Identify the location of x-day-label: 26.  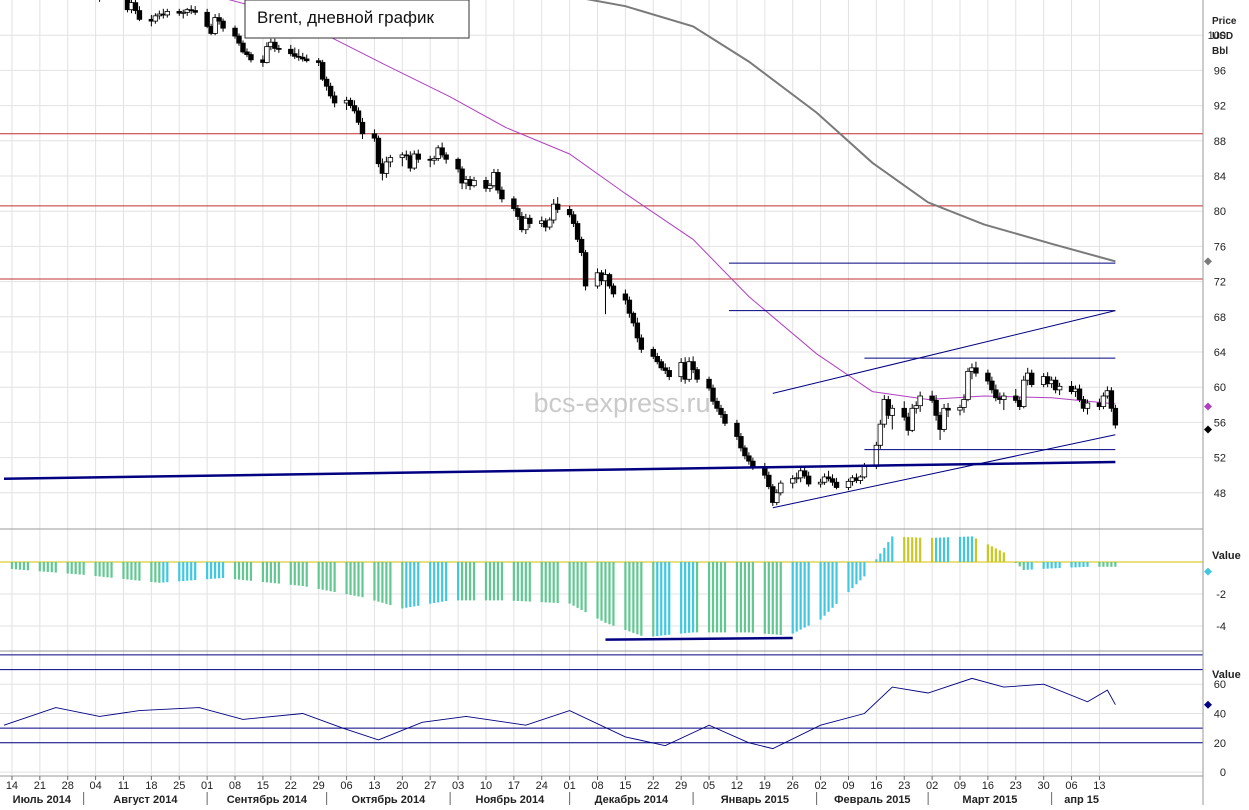
(793, 786).